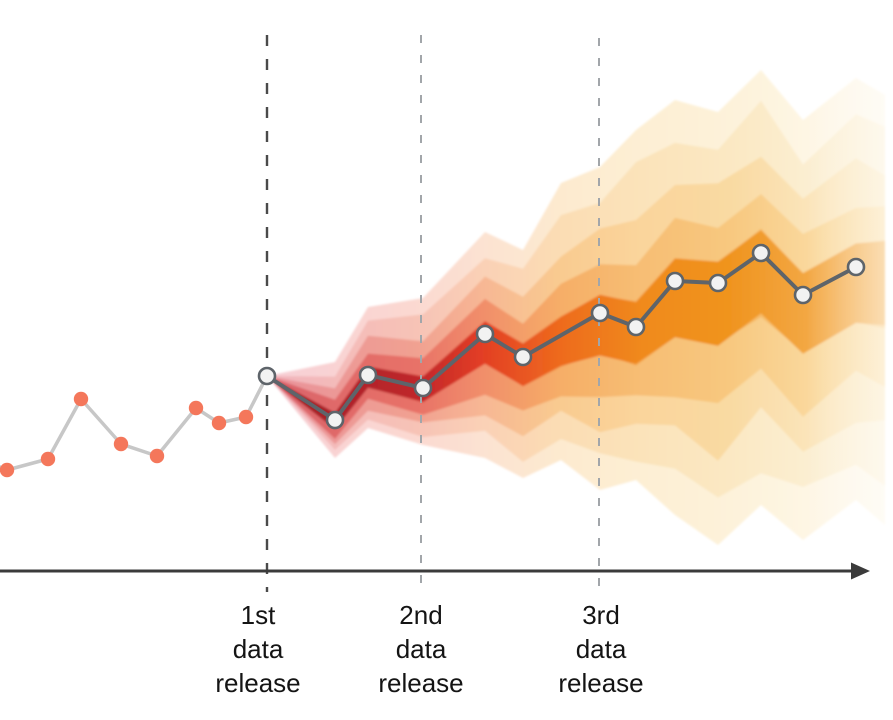  I want to click on release-label-1st: 1st data release, so click(258, 649).